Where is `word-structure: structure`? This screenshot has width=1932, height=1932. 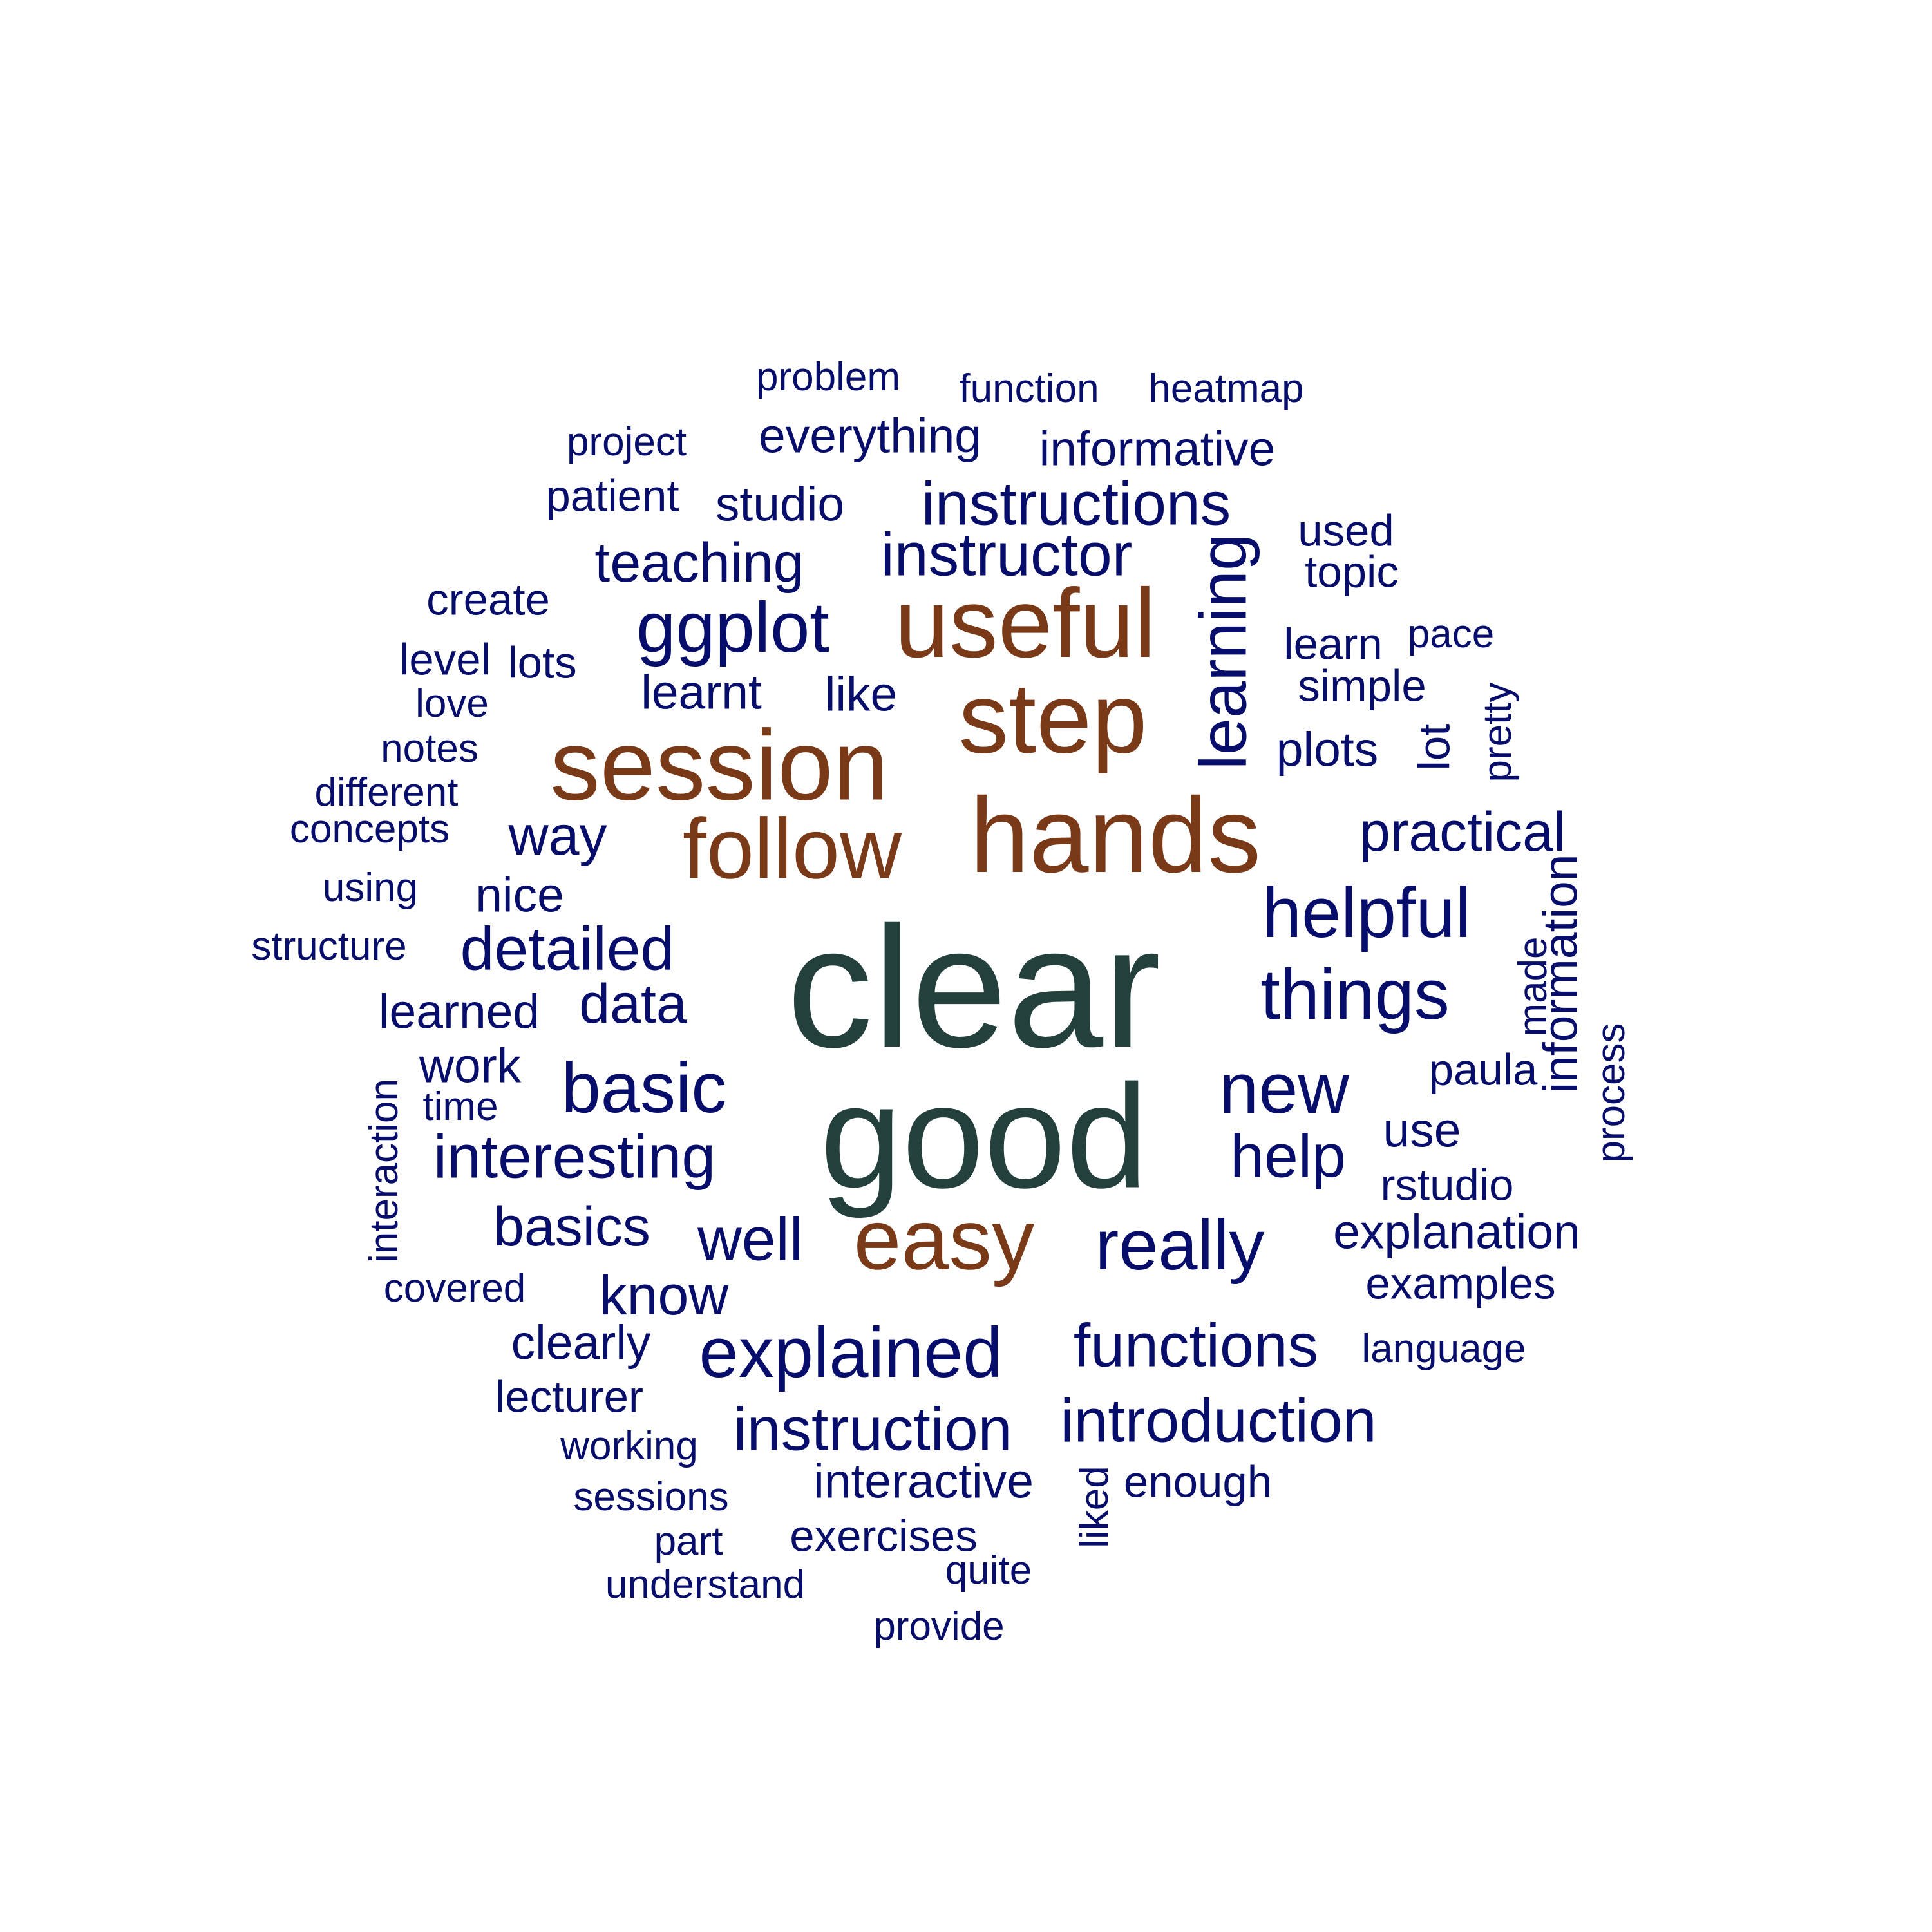 word-structure: structure is located at coordinates (329, 946).